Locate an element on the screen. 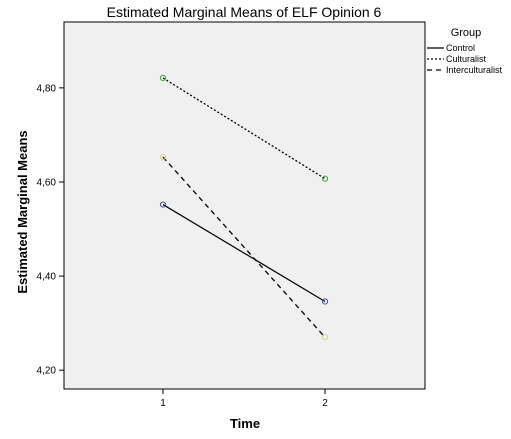 This screenshot has height=439, width=511. y-axis-title: Estimated Marginal Means is located at coordinates (22, 211).